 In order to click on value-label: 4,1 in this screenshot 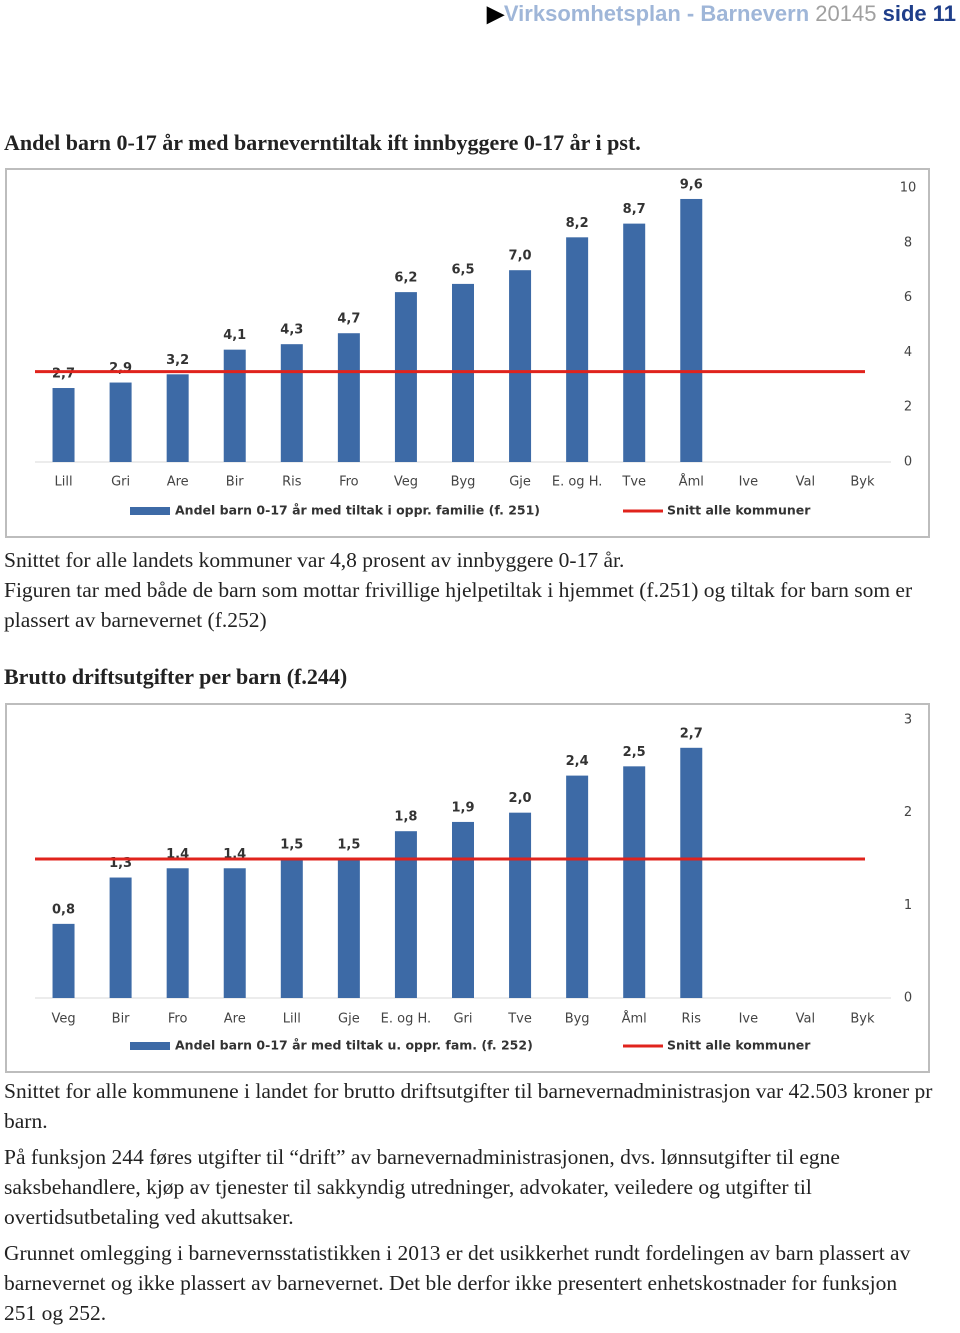, I will do `click(234, 335)`.